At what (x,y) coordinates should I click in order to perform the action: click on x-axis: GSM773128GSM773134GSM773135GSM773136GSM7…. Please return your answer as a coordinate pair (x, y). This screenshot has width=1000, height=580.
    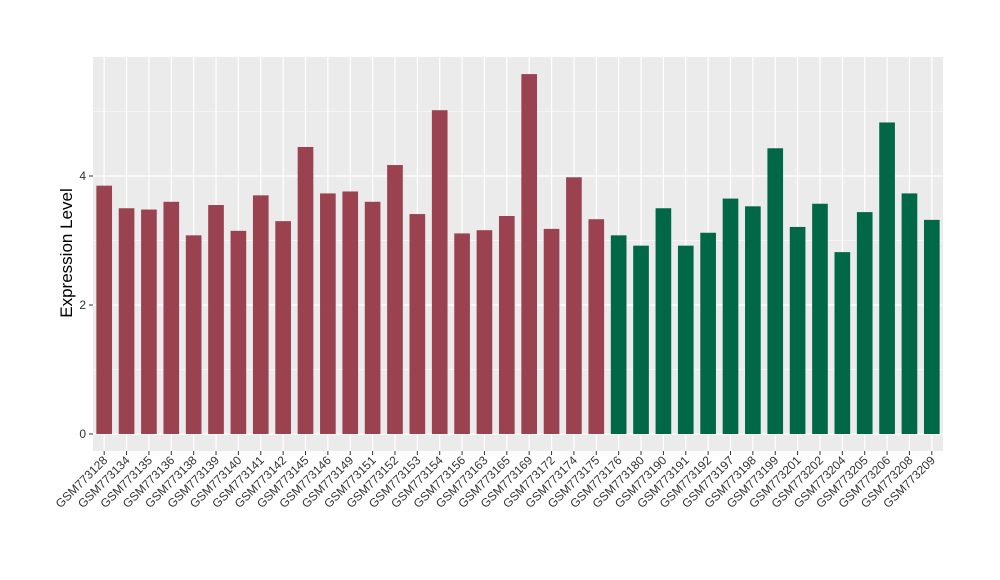
    Looking at the image, I should click on (495, 481).